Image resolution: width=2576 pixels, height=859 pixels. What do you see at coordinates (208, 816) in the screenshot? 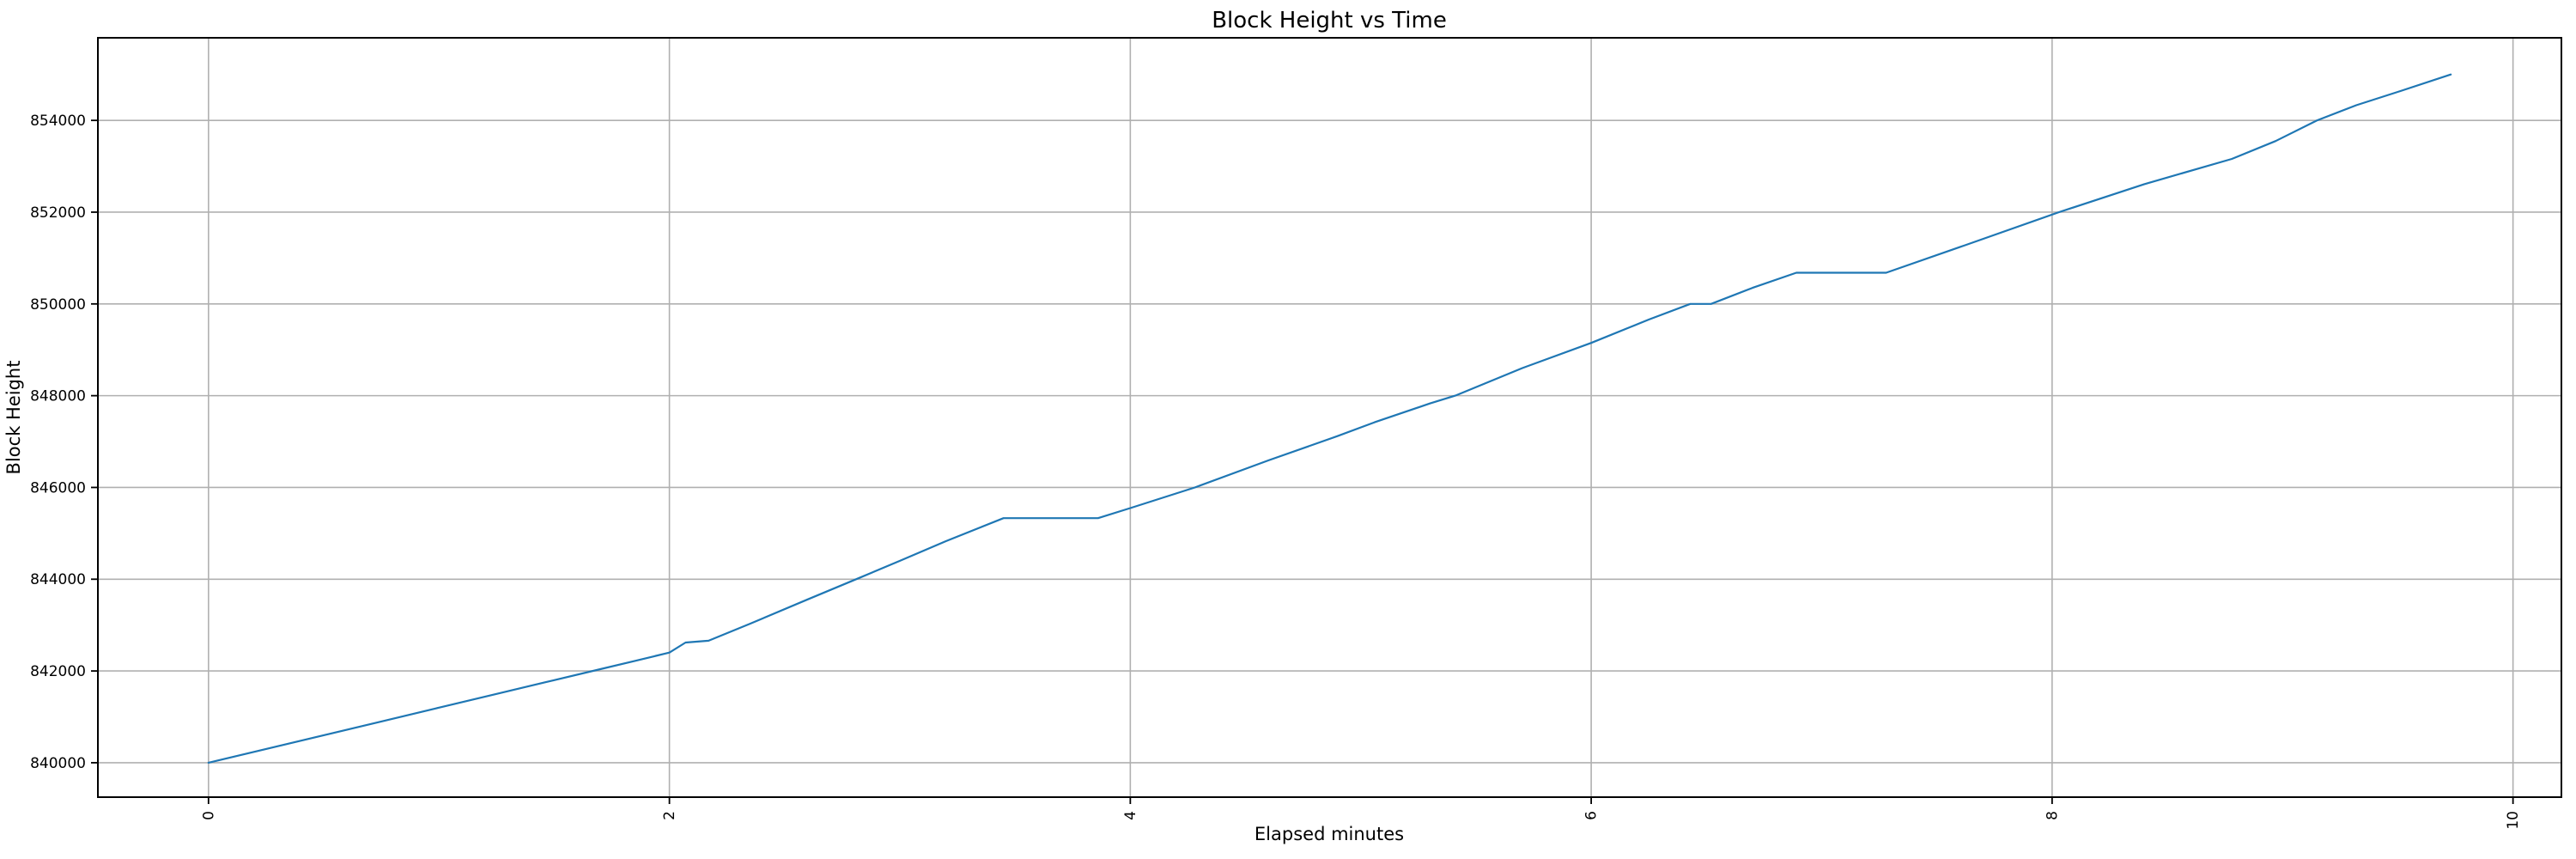
I see `x-tick-label: 0` at bounding box center [208, 816].